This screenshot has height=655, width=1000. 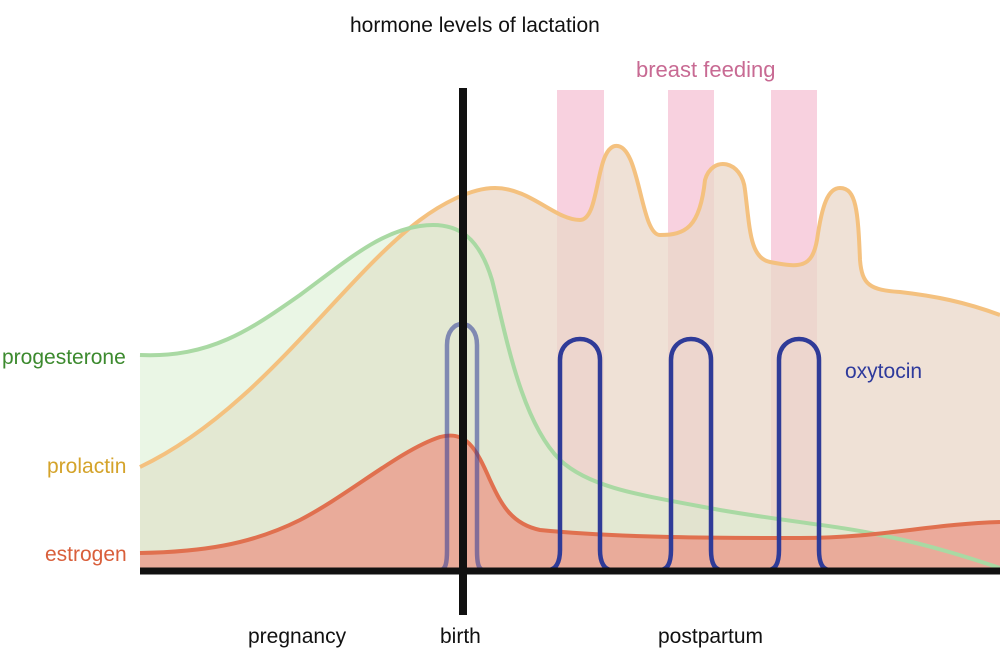 What do you see at coordinates (297, 636) in the screenshot?
I see `pregnancy-label: pregnancy` at bounding box center [297, 636].